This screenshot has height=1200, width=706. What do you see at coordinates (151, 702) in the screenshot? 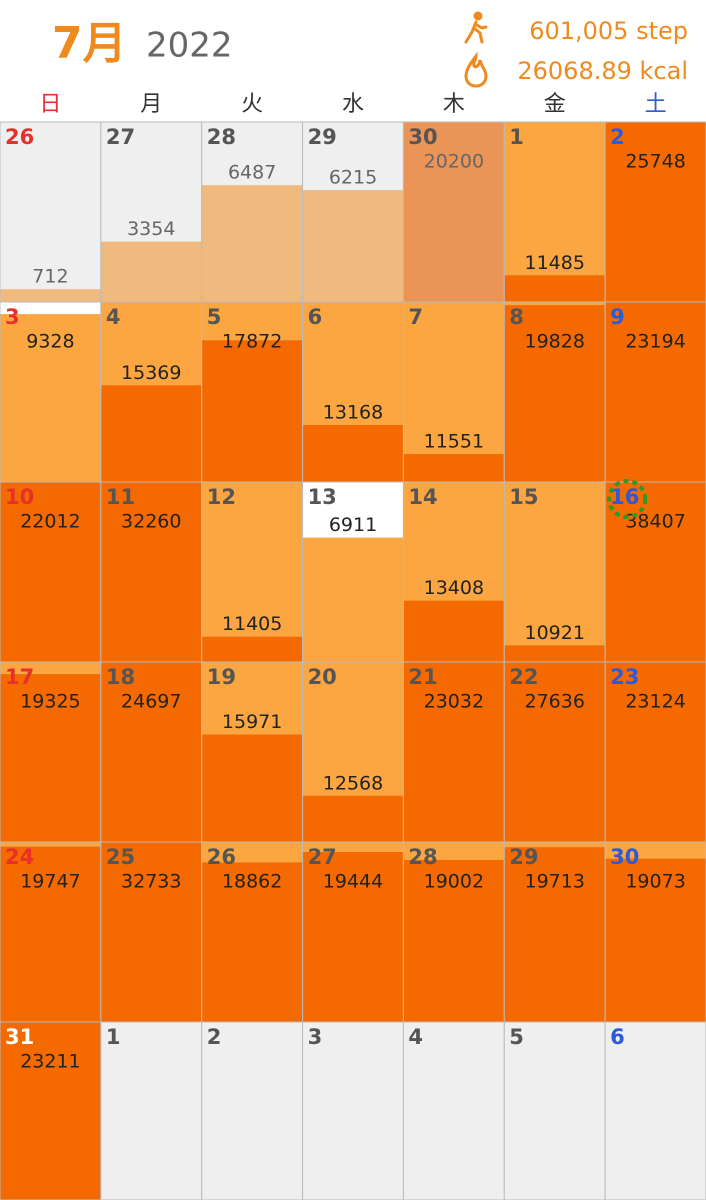
I see `step-count: 24697` at bounding box center [151, 702].